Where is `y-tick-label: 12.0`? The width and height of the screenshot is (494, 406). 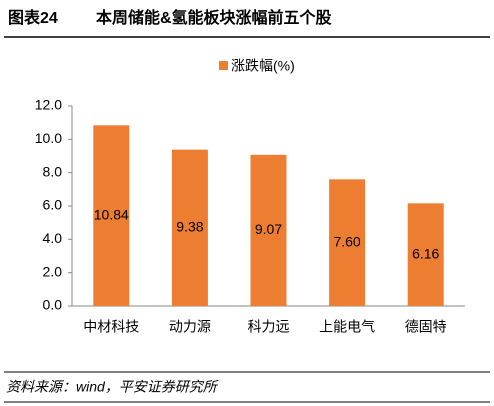
y-tick-label: 12.0 is located at coordinates (48, 105).